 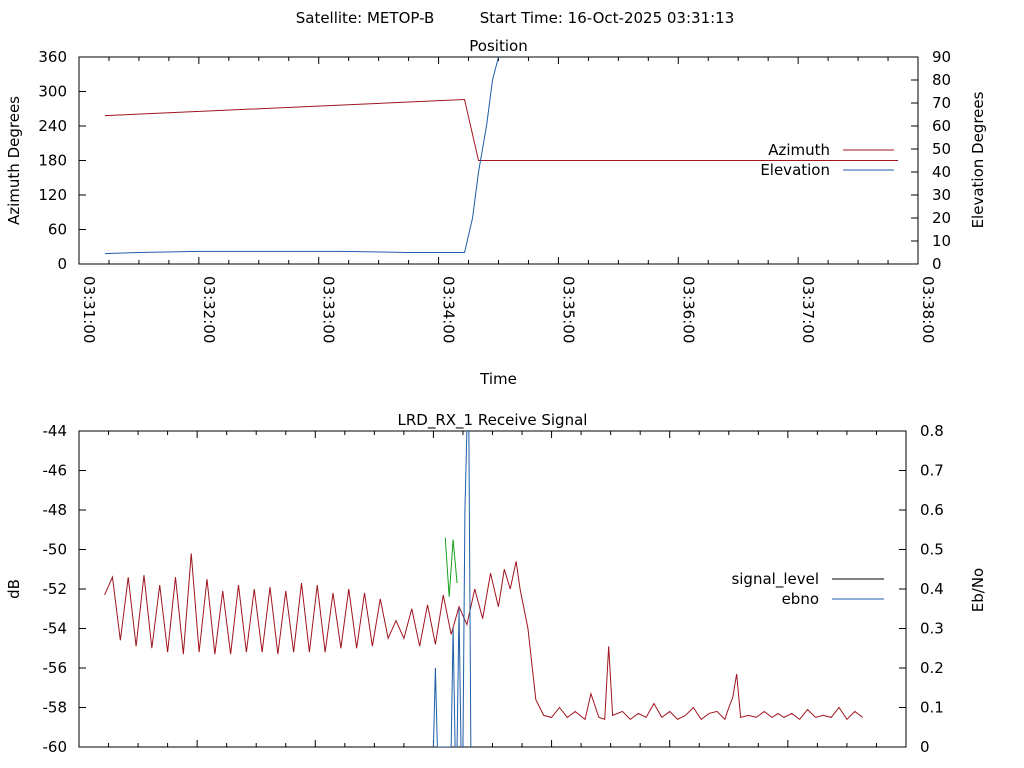 I want to click on receive-signal-y2-tick-label: 0.7, so click(x=932, y=471).